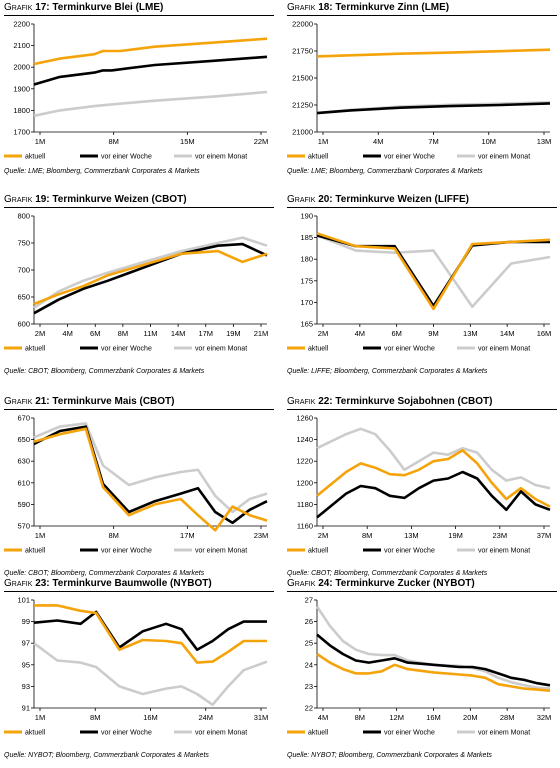 The width and height of the screenshot is (560, 768). What do you see at coordinates (119, 199) in the screenshot?
I see `grafik-title: Terminkurve Weizen (CBOT)` at bounding box center [119, 199].